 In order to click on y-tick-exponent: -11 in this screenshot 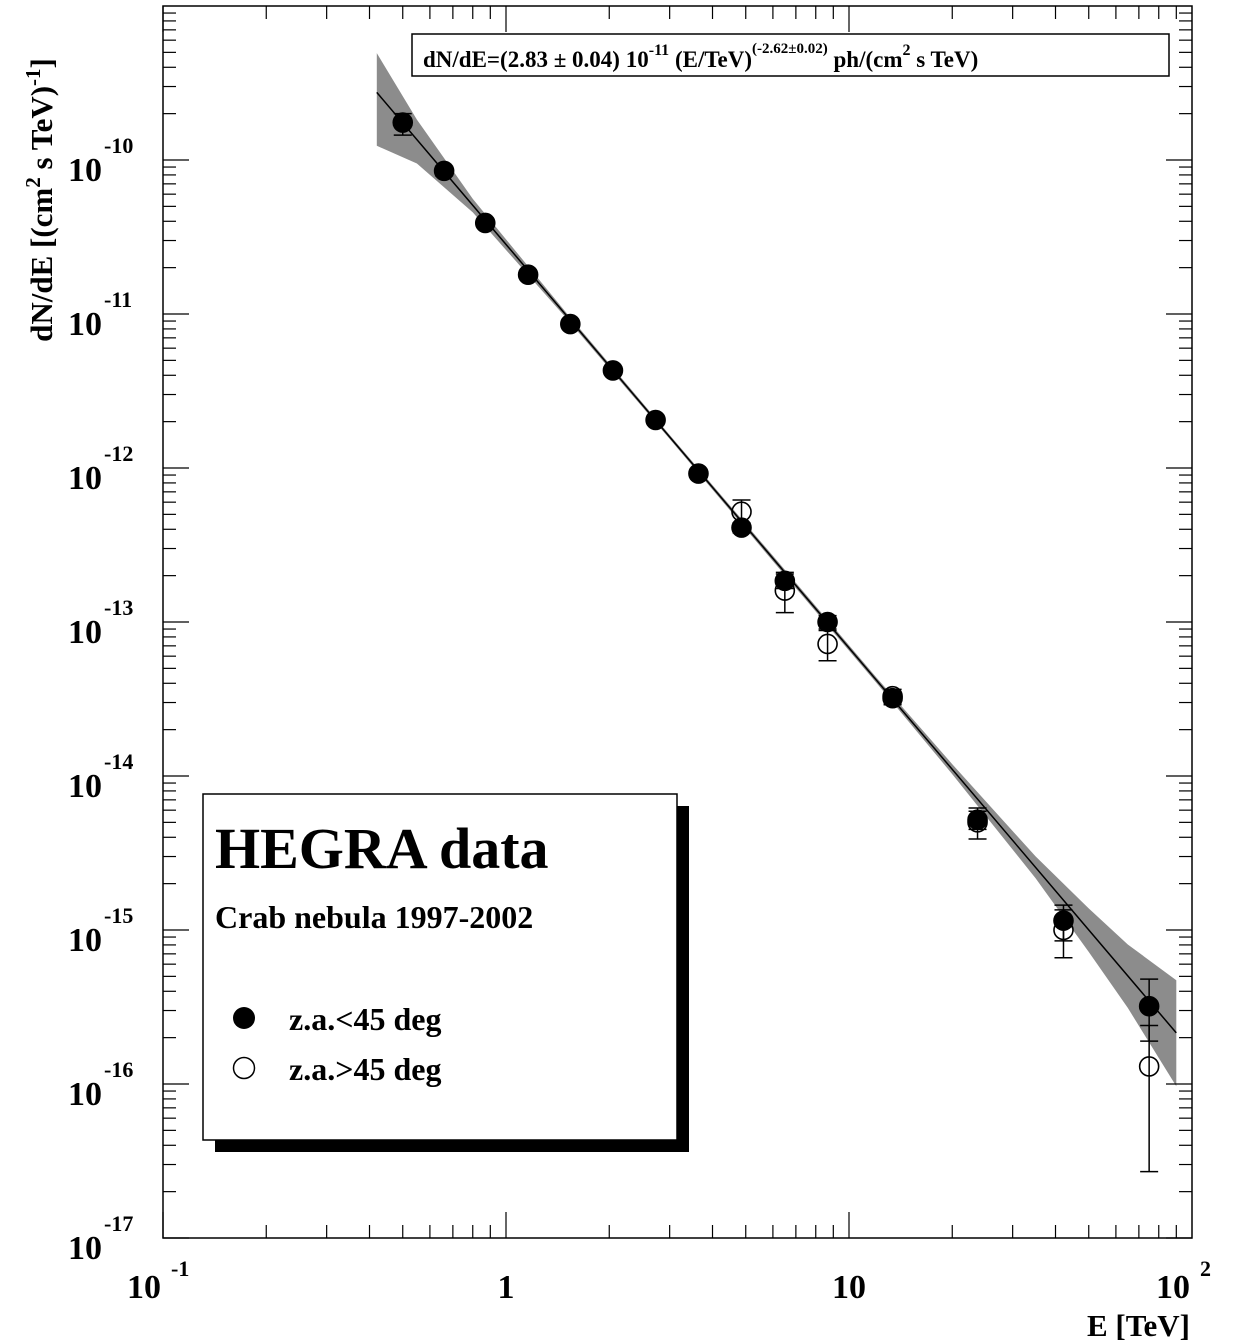, I will do `click(118, 299)`.